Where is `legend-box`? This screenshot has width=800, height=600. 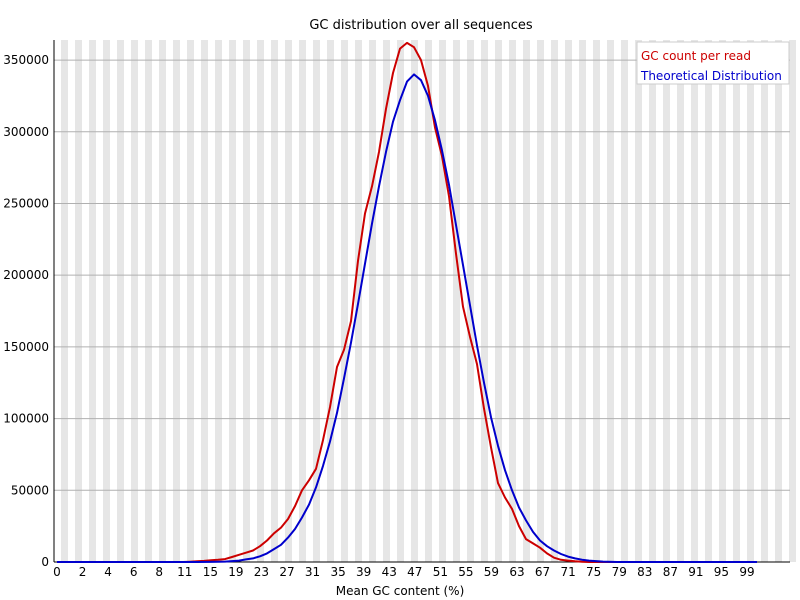
legend-box is located at coordinates (713, 63).